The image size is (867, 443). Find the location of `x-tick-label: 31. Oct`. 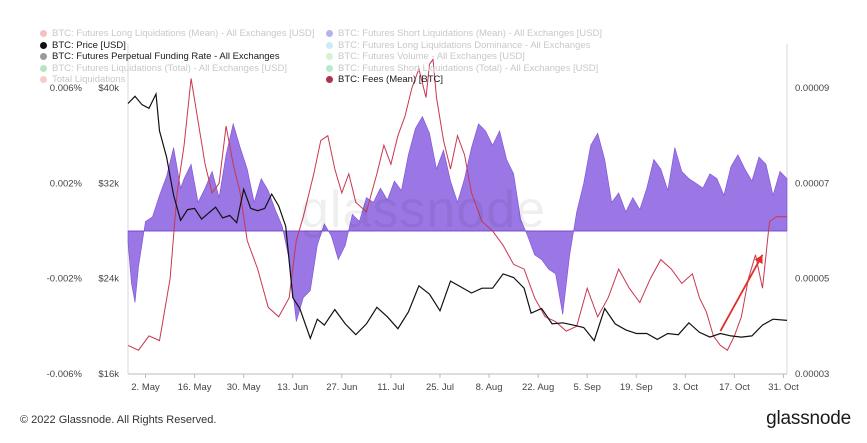

x-tick-label: 31. Oct is located at coordinates (783, 387).